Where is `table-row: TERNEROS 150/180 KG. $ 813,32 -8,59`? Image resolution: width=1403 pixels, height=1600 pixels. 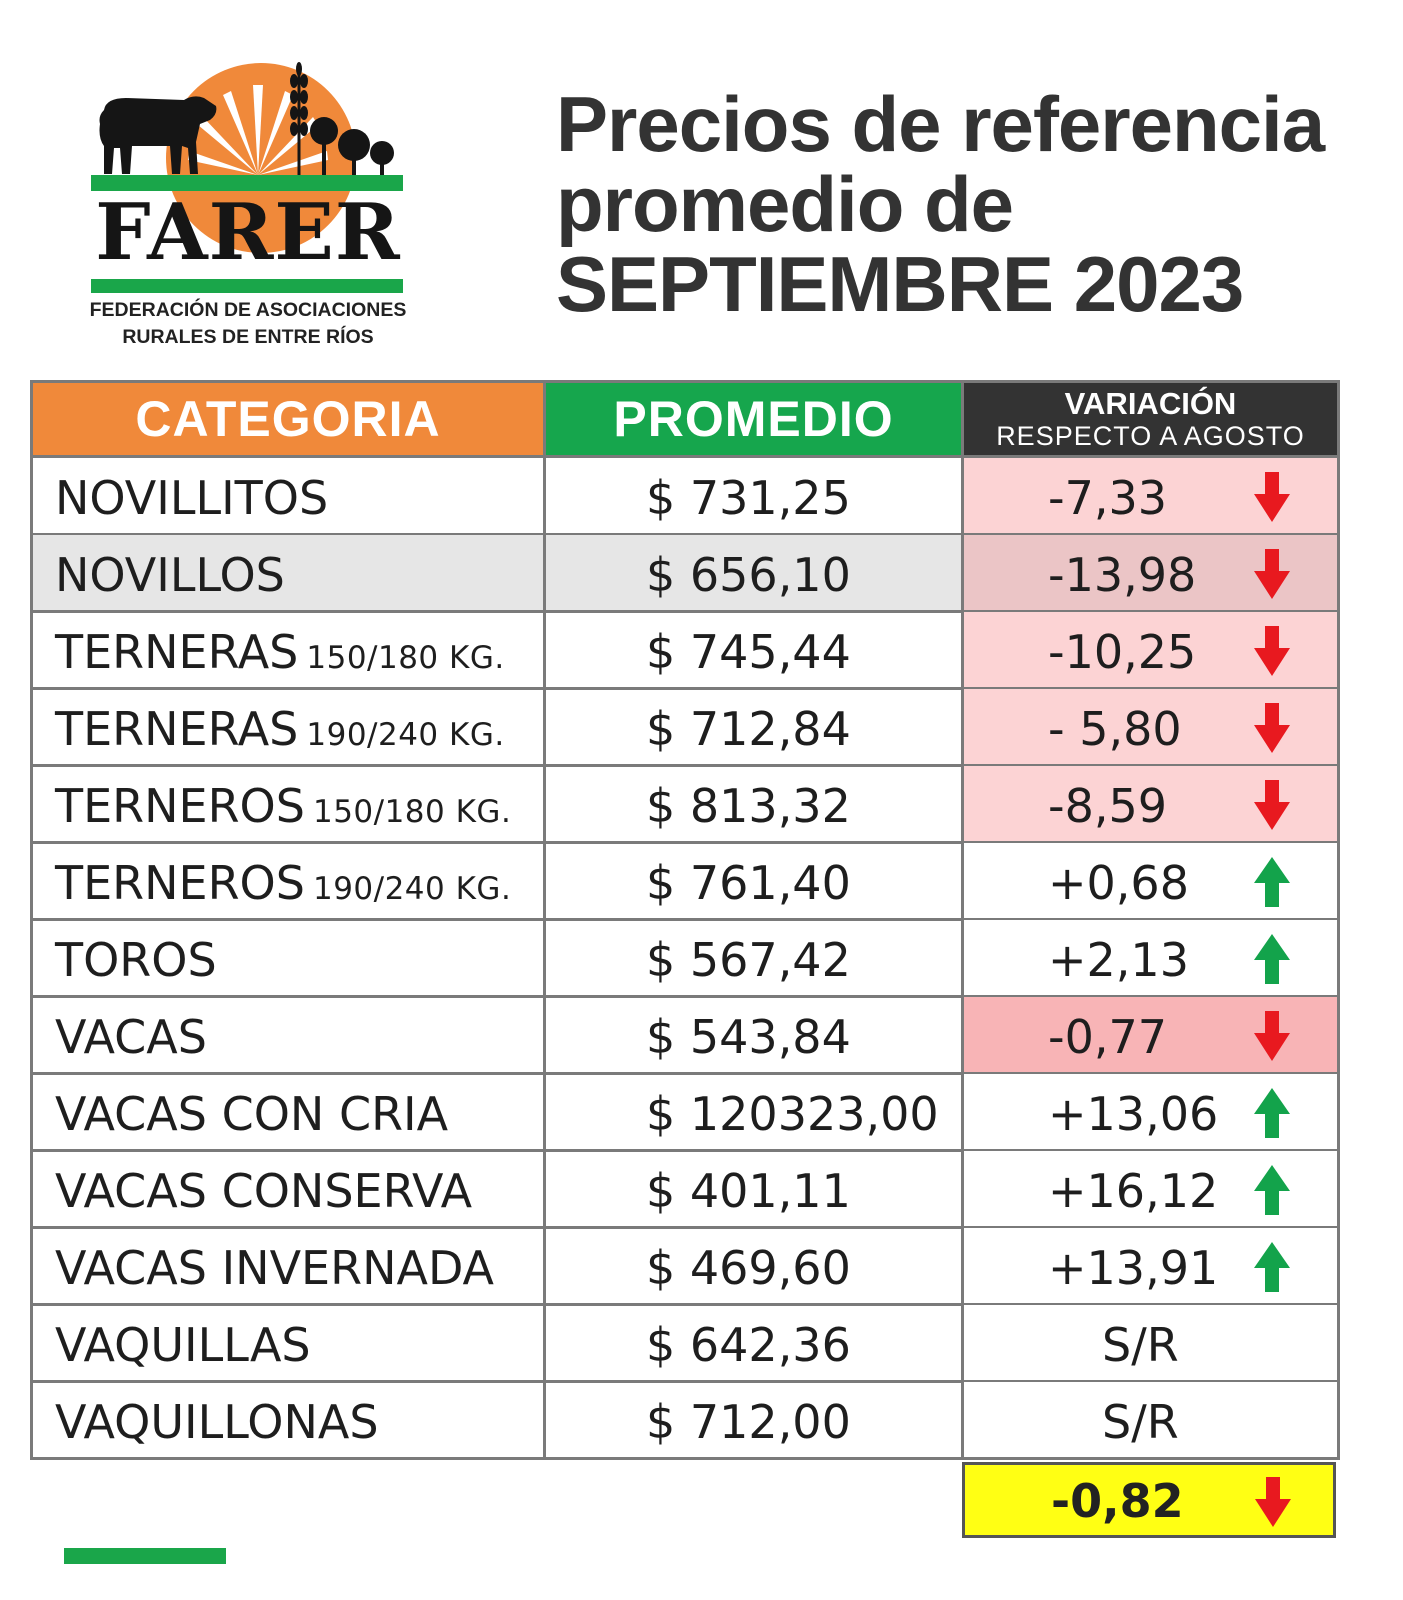 table-row: TERNEROS 150/180 KG. $ 813,32 -8,59 is located at coordinates (685, 805).